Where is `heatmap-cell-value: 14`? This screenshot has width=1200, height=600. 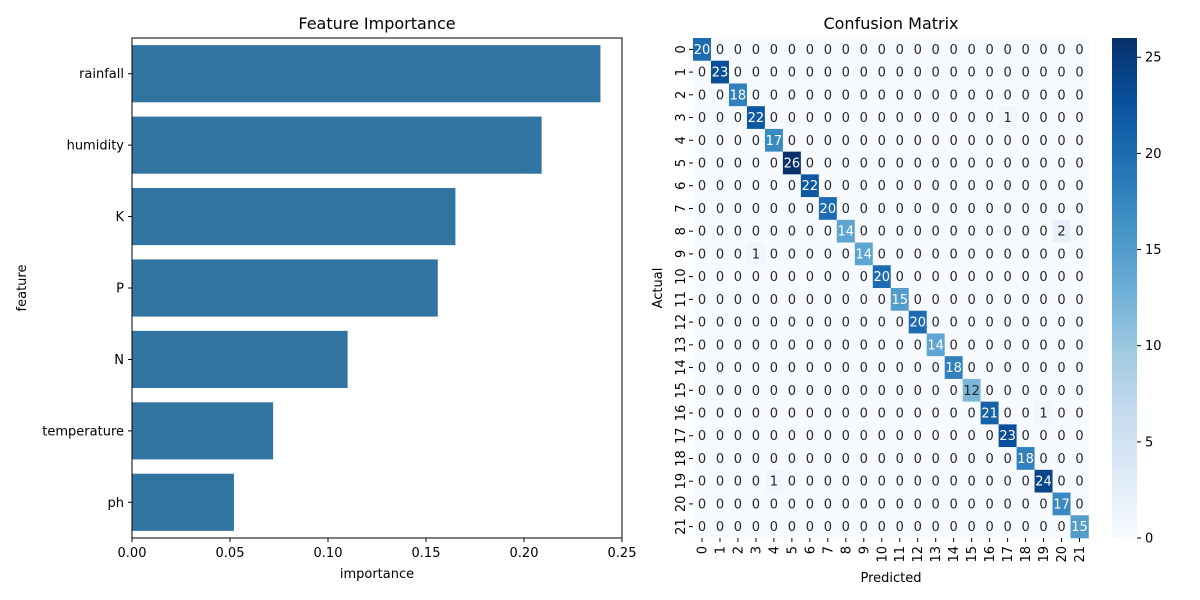
heatmap-cell-value: 14 is located at coordinates (864, 254).